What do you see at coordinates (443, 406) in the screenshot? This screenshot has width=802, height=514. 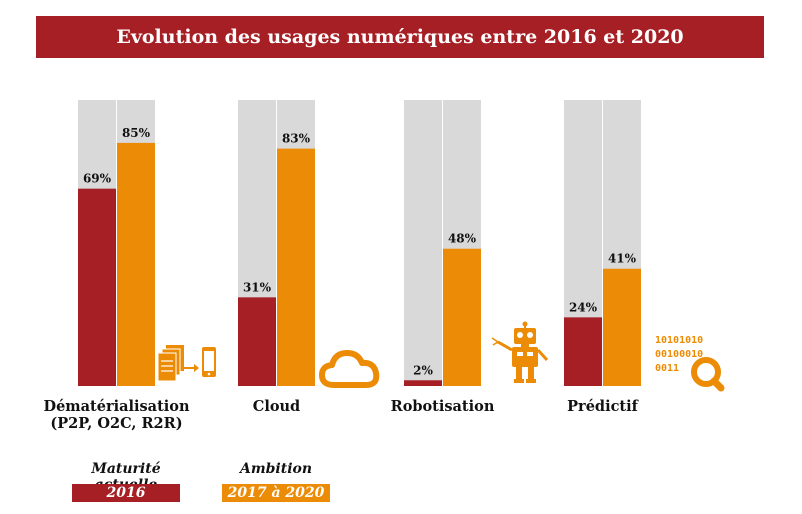 I see `category-label-2: Robotisation` at bounding box center [443, 406].